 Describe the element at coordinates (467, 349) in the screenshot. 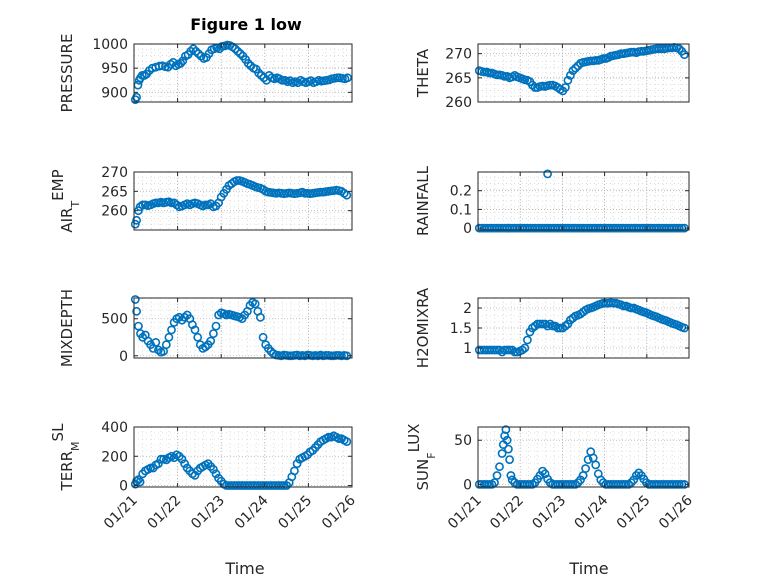

I see `y-tick-label: 1` at that location.